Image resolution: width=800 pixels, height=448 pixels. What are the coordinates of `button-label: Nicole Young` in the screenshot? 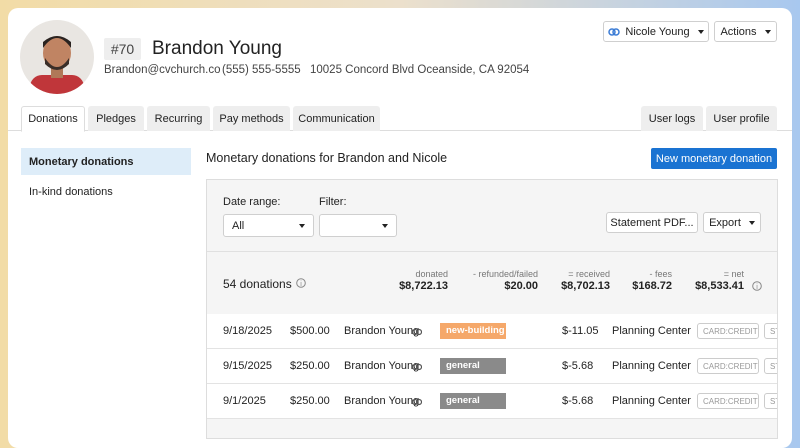 It's located at (657, 31).